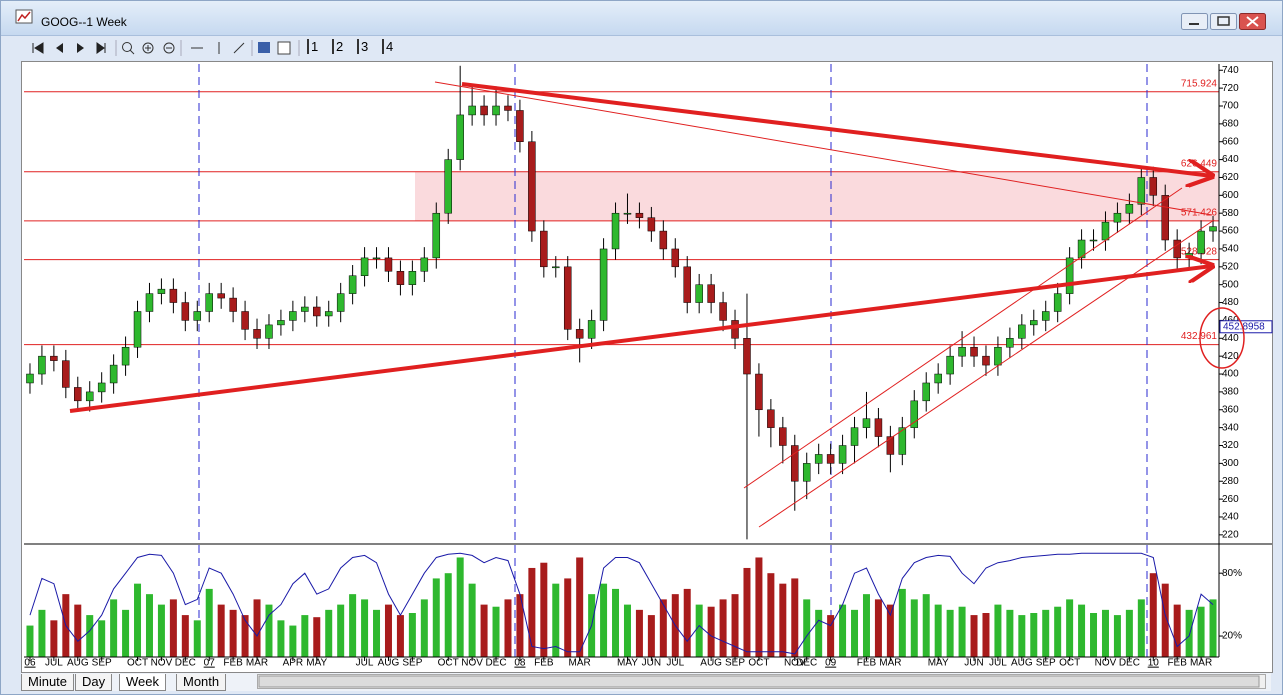  I want to click on x-tick-label: 10, so click(1154, 663).